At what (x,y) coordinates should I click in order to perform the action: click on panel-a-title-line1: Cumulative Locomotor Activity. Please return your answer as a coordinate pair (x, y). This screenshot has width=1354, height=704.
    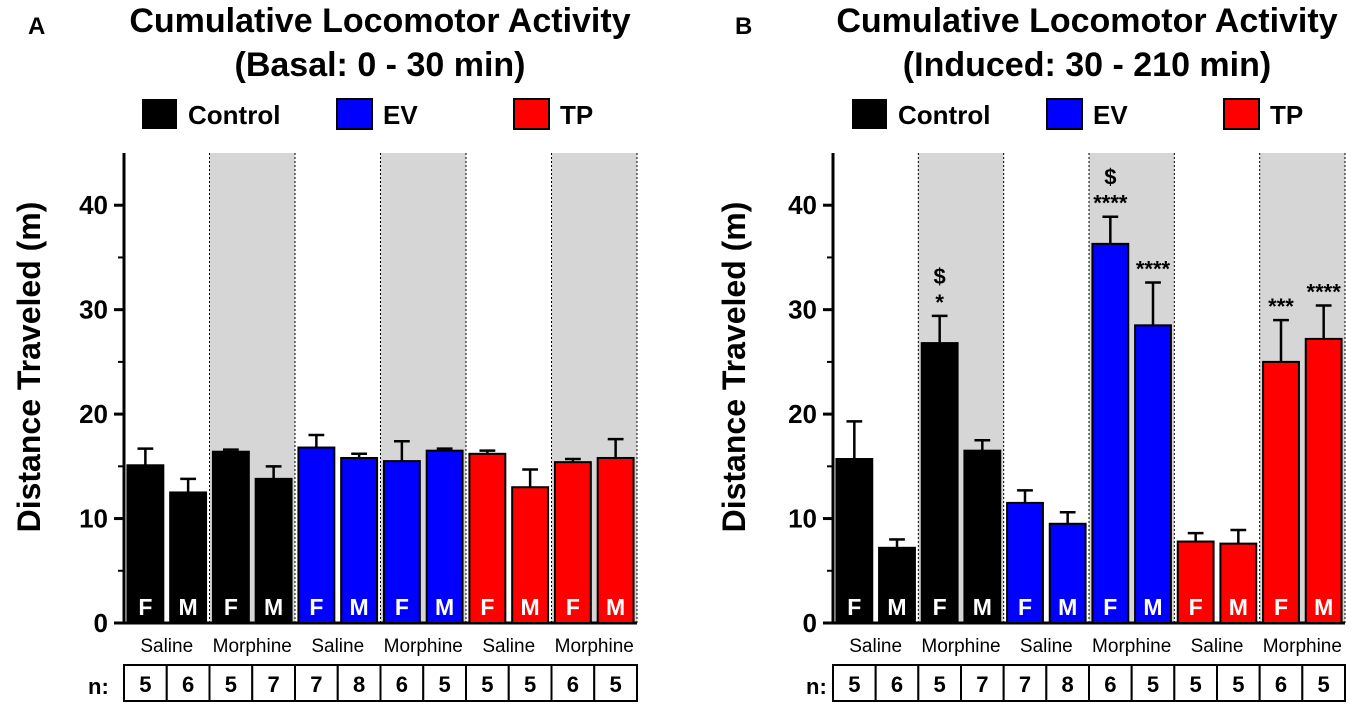
    Looking at the image, I should click on (379, 21).